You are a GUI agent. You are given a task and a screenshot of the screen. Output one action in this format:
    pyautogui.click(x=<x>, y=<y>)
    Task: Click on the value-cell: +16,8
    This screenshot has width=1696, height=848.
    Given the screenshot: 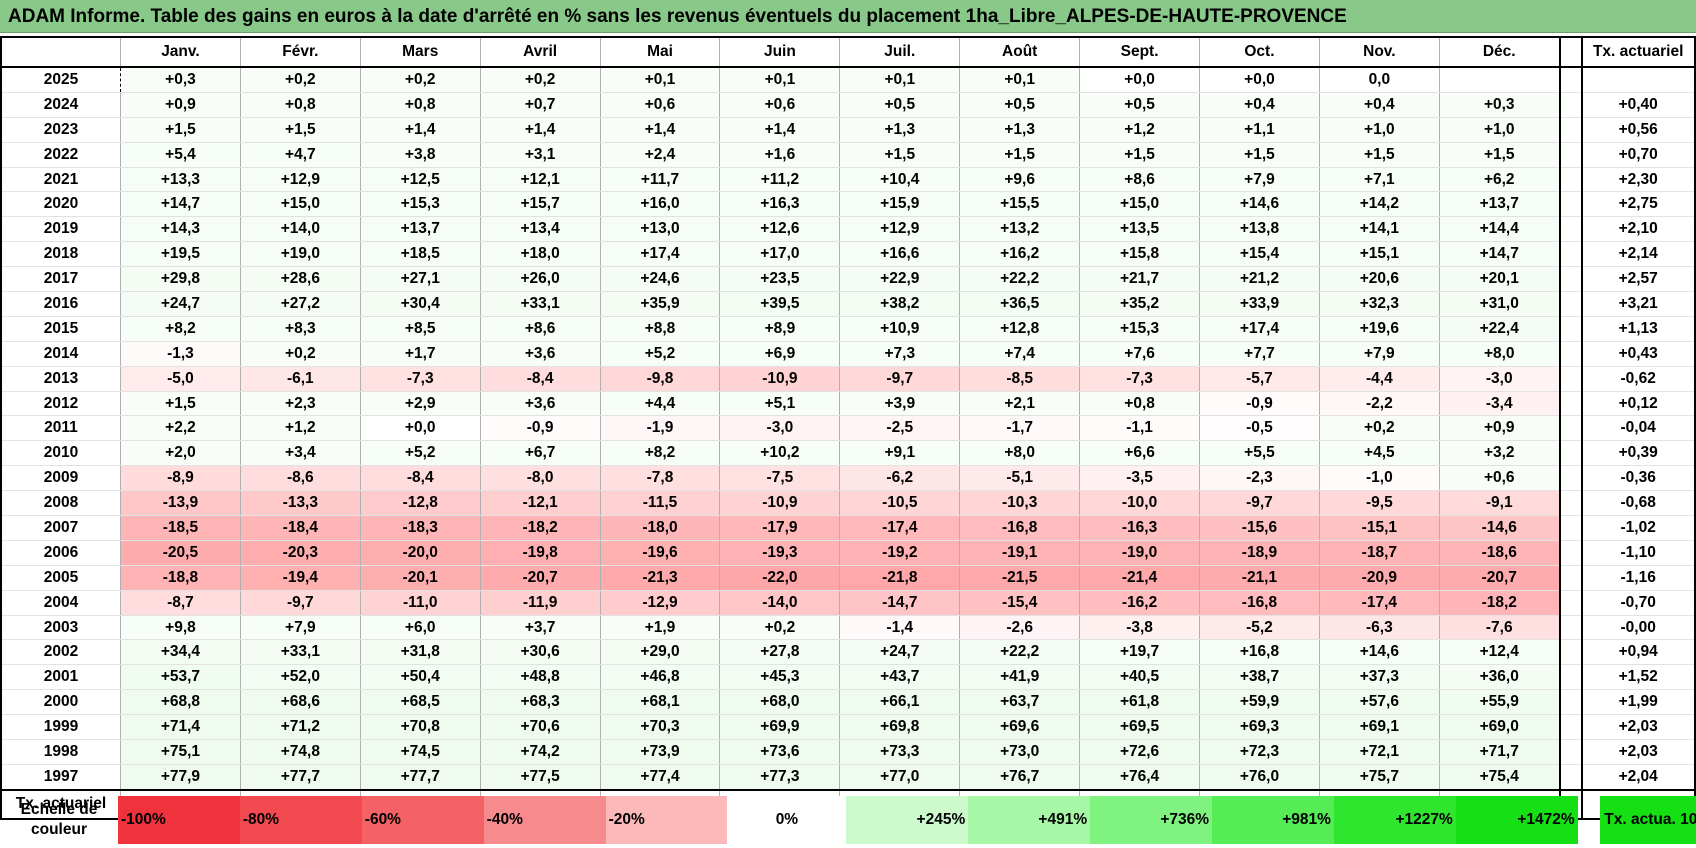 What is the action you would take?
    pyautogui.click(x=1259, y=652)
    